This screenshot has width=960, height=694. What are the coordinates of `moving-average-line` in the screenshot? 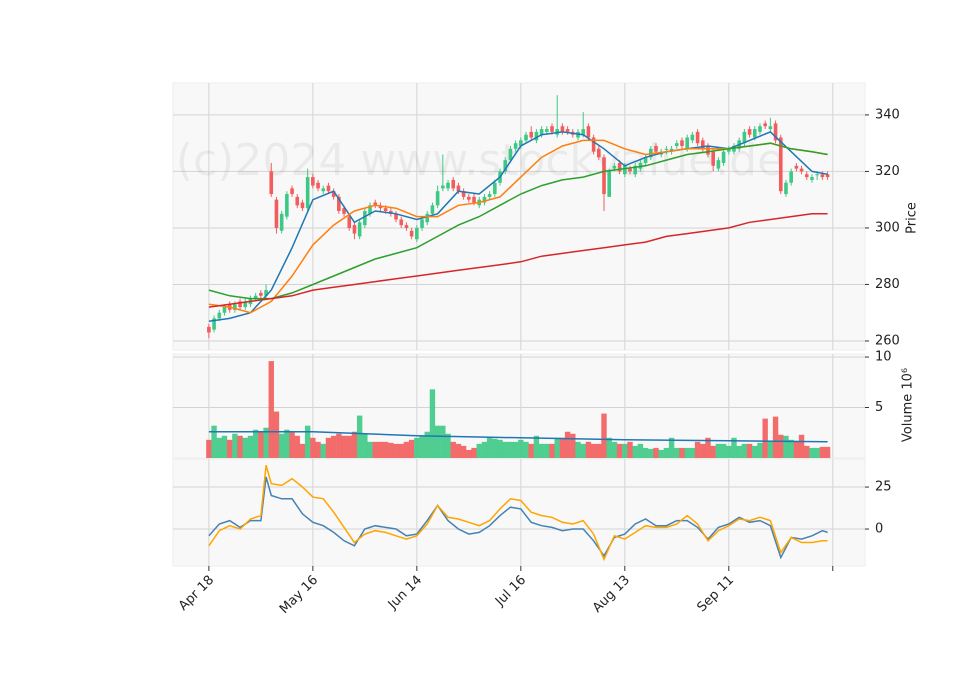 It's located at (518, 221).